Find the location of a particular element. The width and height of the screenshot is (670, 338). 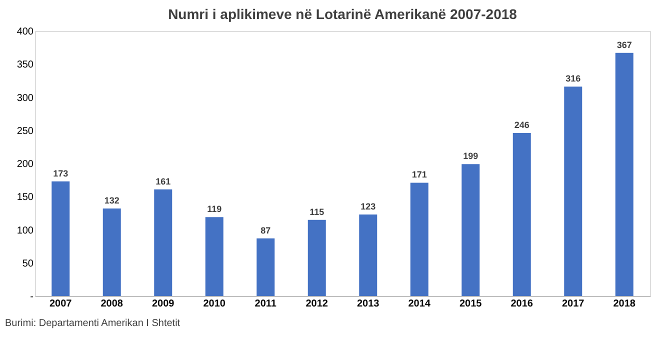

y-tick-label: 250 is located at coordinates (25, 131).